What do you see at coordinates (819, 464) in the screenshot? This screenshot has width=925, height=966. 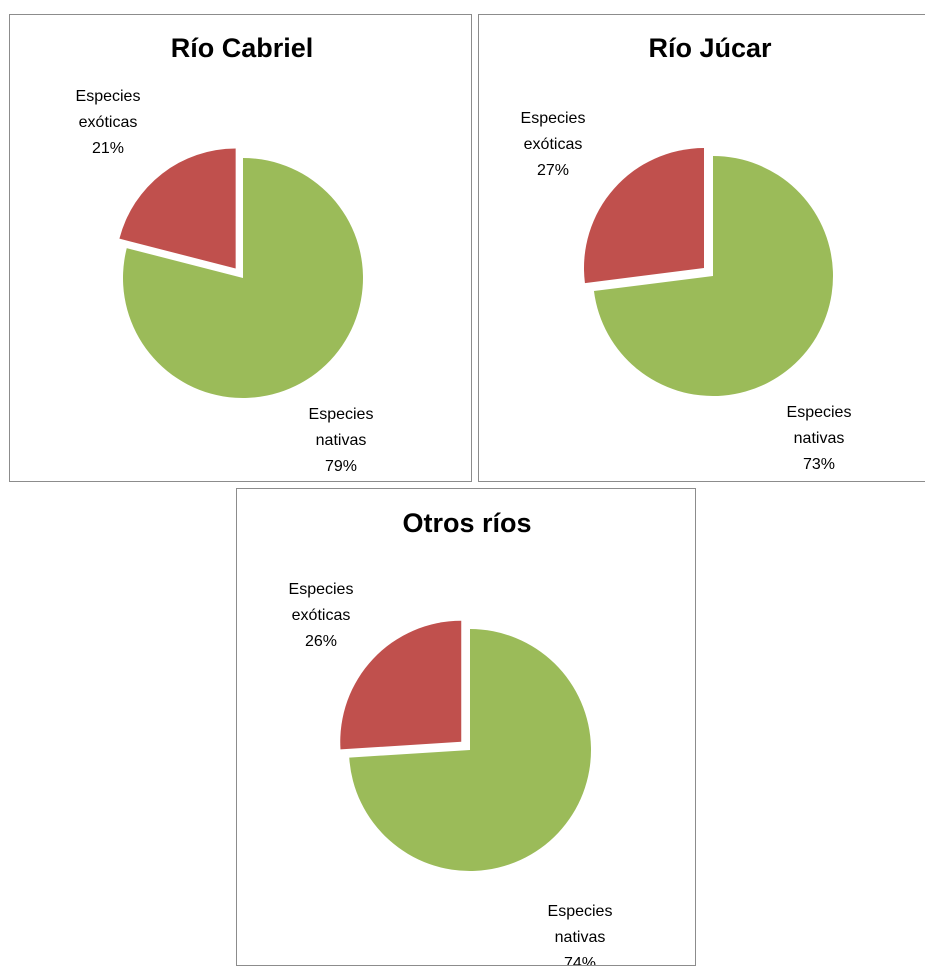 I see `label-nativas-value: 73%` at bounding box center [819, 464].